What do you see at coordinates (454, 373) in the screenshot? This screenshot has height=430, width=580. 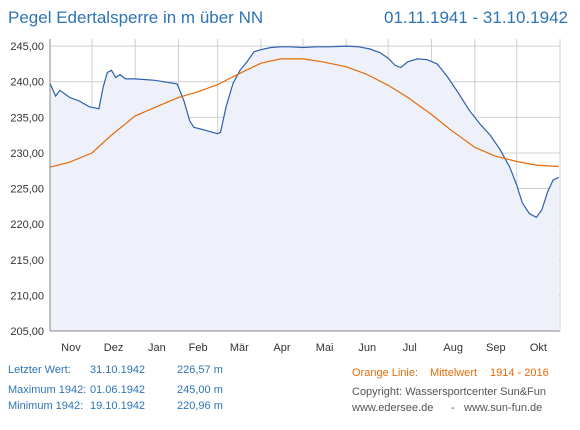 I see `legend-text: Mittelwert` at bounding box center [454, 373].